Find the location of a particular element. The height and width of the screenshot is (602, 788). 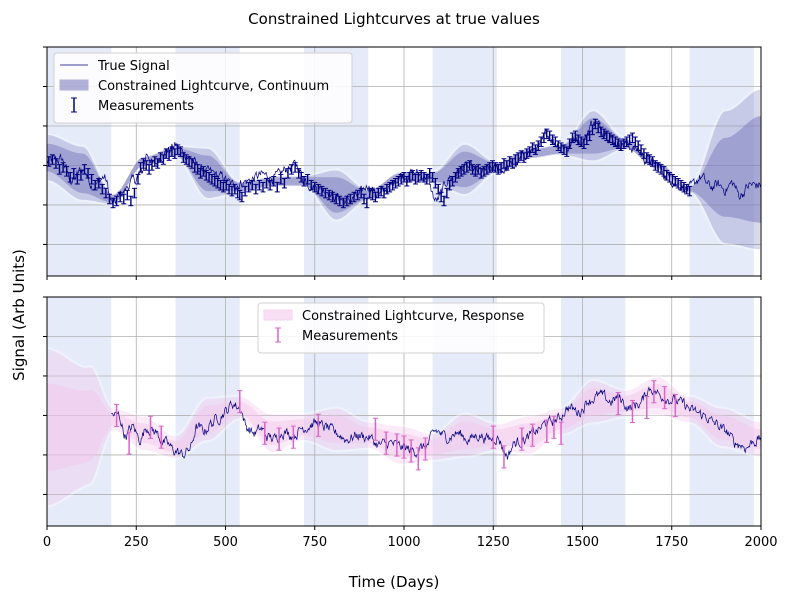

x-tick-label-4: 1000 is located at coordinates (403, 542).